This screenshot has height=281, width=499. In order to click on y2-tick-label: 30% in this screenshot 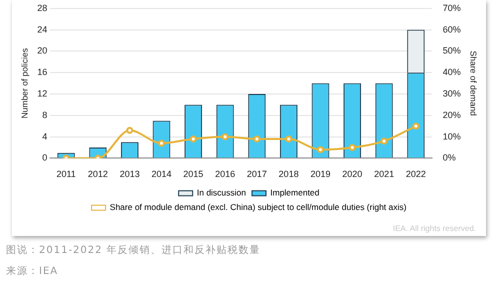, I will do `click(451, 93)`.